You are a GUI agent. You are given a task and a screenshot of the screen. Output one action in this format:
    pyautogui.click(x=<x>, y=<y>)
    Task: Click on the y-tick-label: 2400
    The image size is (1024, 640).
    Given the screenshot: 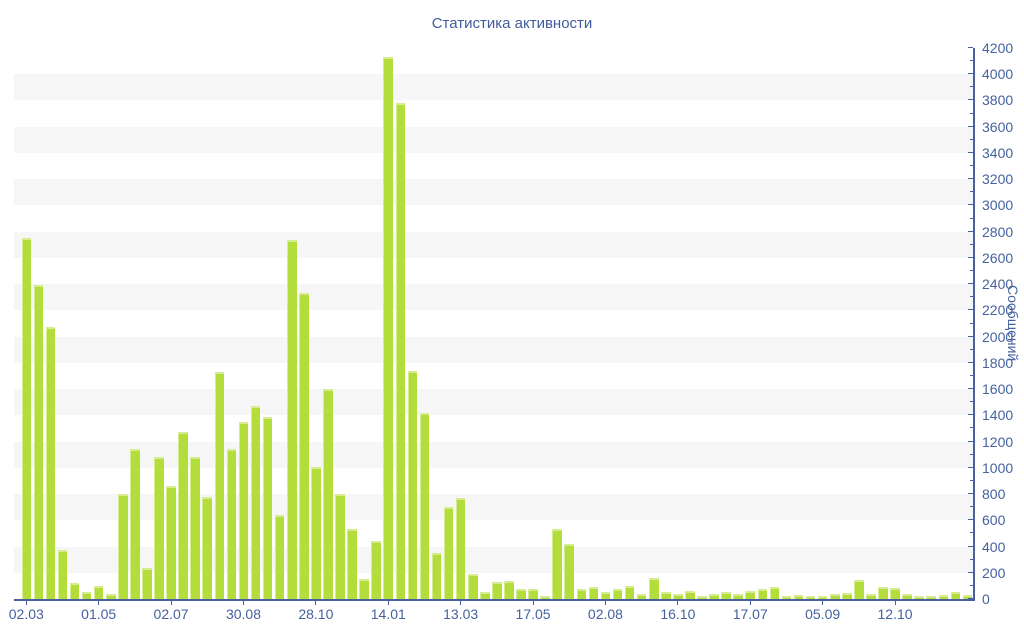 What is the action you would take?
    pyautogui.click(x=998, y=284)
    